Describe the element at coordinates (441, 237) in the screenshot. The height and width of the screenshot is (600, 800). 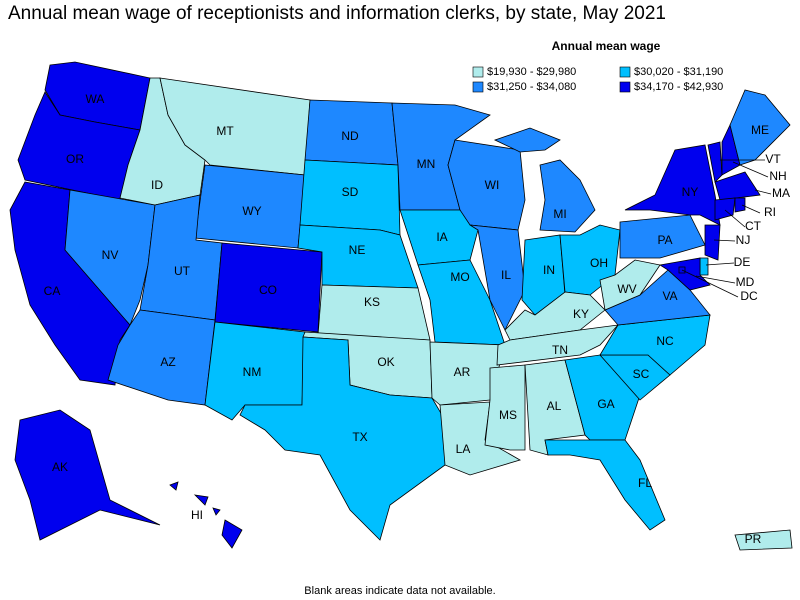
I see `state-label: IA` at that location.